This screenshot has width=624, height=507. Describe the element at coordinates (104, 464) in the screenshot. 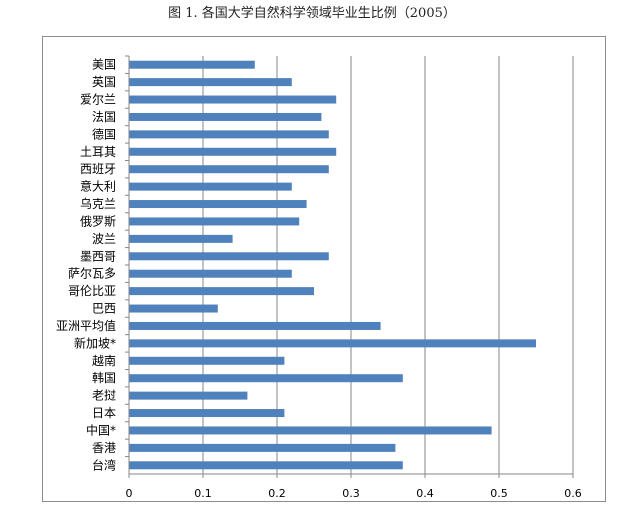

I see `category-label: 台湾` at that location.